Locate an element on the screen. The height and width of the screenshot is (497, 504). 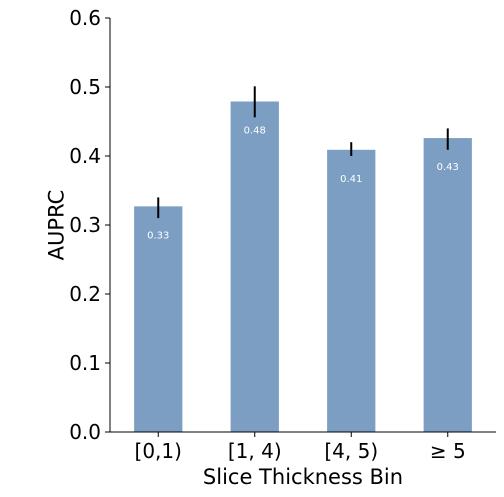
y-tick-label: 0.2 is located at coordinates (85, 294).